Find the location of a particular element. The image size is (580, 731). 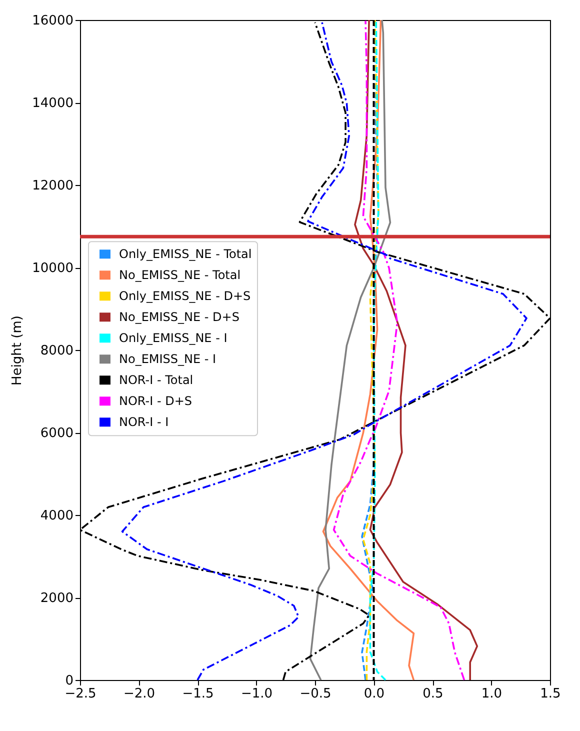

legend-label: NOR-I - I is located at coordinates (144, 422).